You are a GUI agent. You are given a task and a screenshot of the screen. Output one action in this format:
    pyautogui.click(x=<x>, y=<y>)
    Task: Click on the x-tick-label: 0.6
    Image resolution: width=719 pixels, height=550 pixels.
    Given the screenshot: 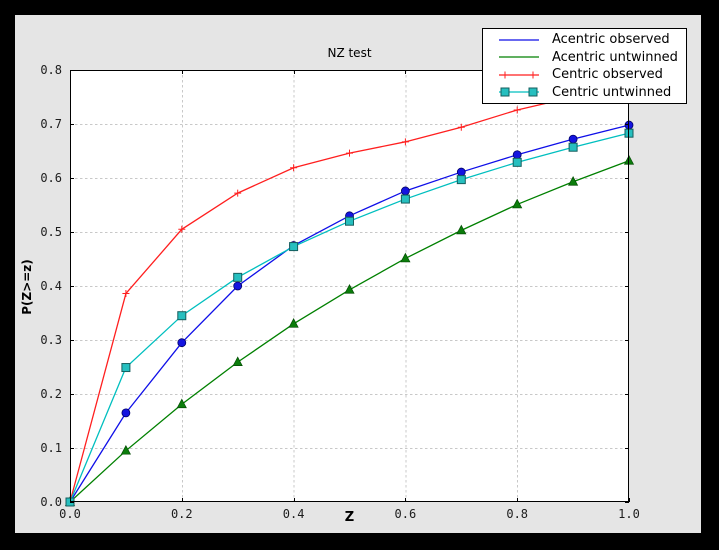 What is the action you would take?
    pyautogui.click(x=406, y=514)
    